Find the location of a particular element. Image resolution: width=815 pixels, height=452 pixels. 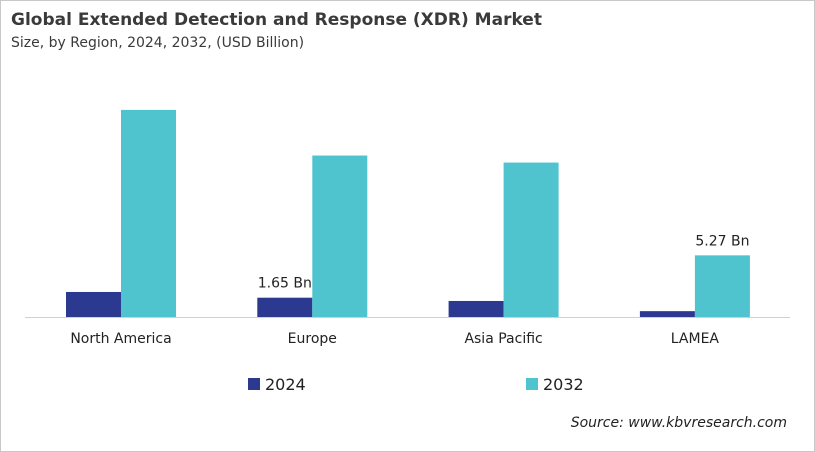

bar-2024-europe is located at coordinates (285, 307).